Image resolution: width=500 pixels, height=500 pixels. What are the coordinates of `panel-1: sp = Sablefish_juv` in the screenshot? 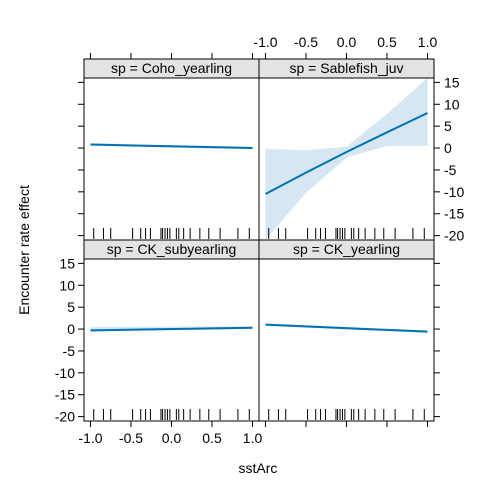 It's located at (346, 149).